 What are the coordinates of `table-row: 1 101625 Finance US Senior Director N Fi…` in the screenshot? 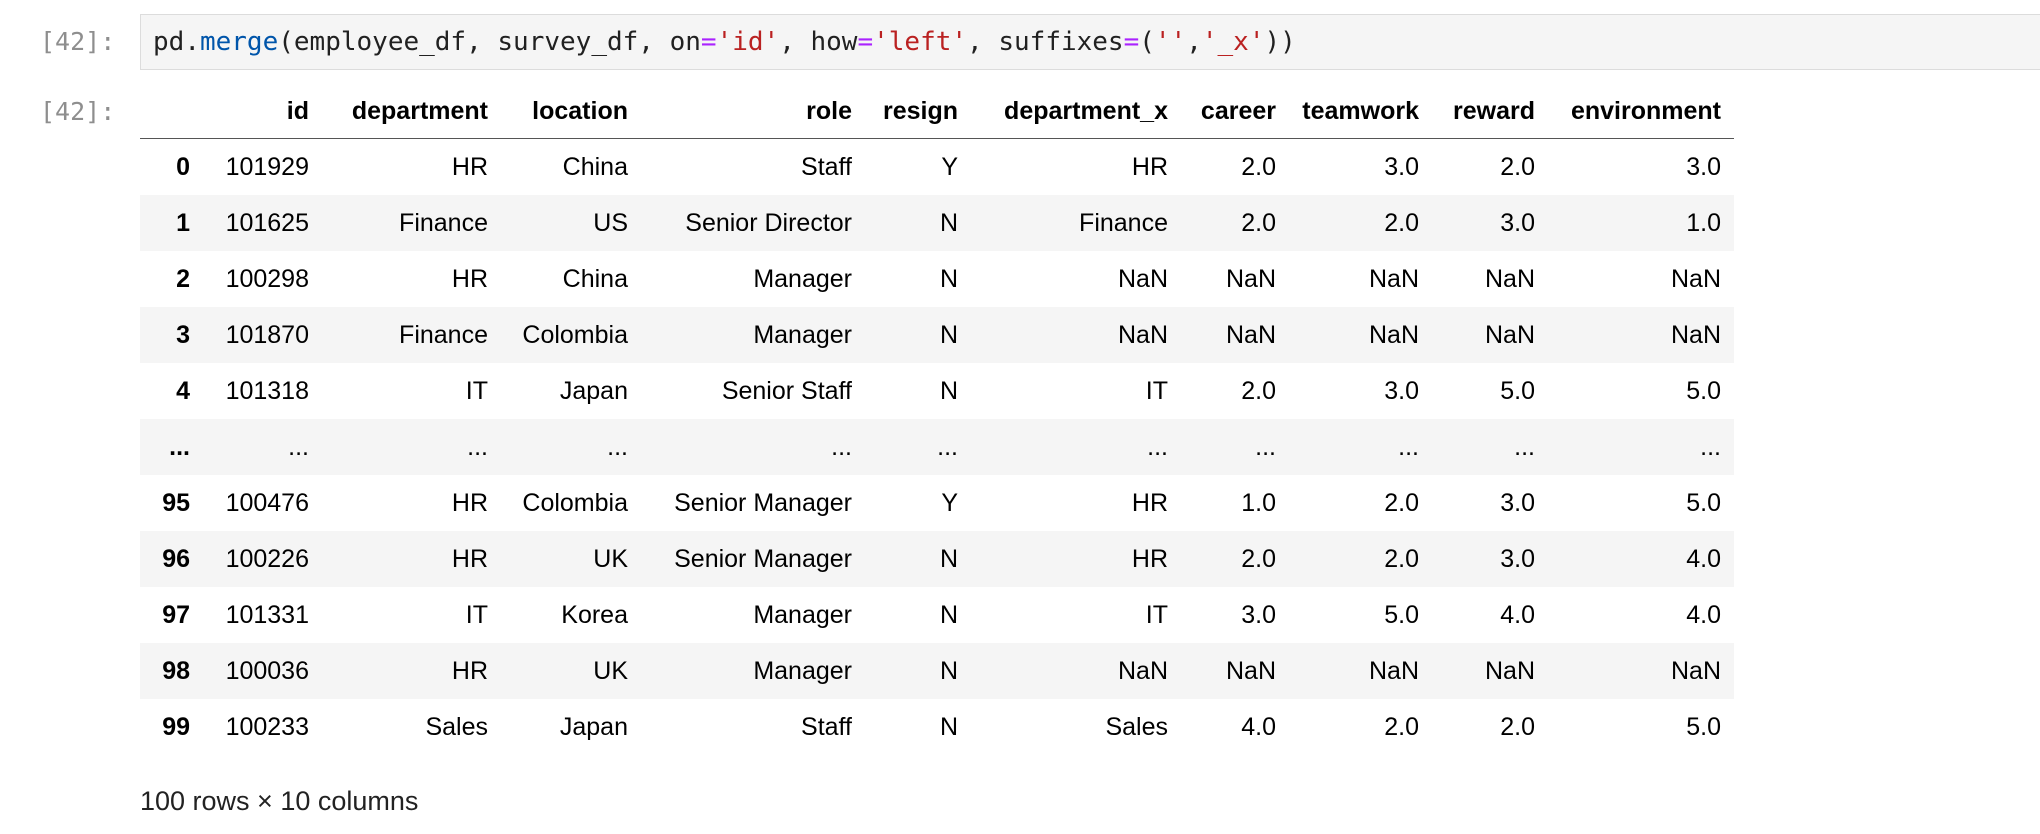 It's located at (937, 223).